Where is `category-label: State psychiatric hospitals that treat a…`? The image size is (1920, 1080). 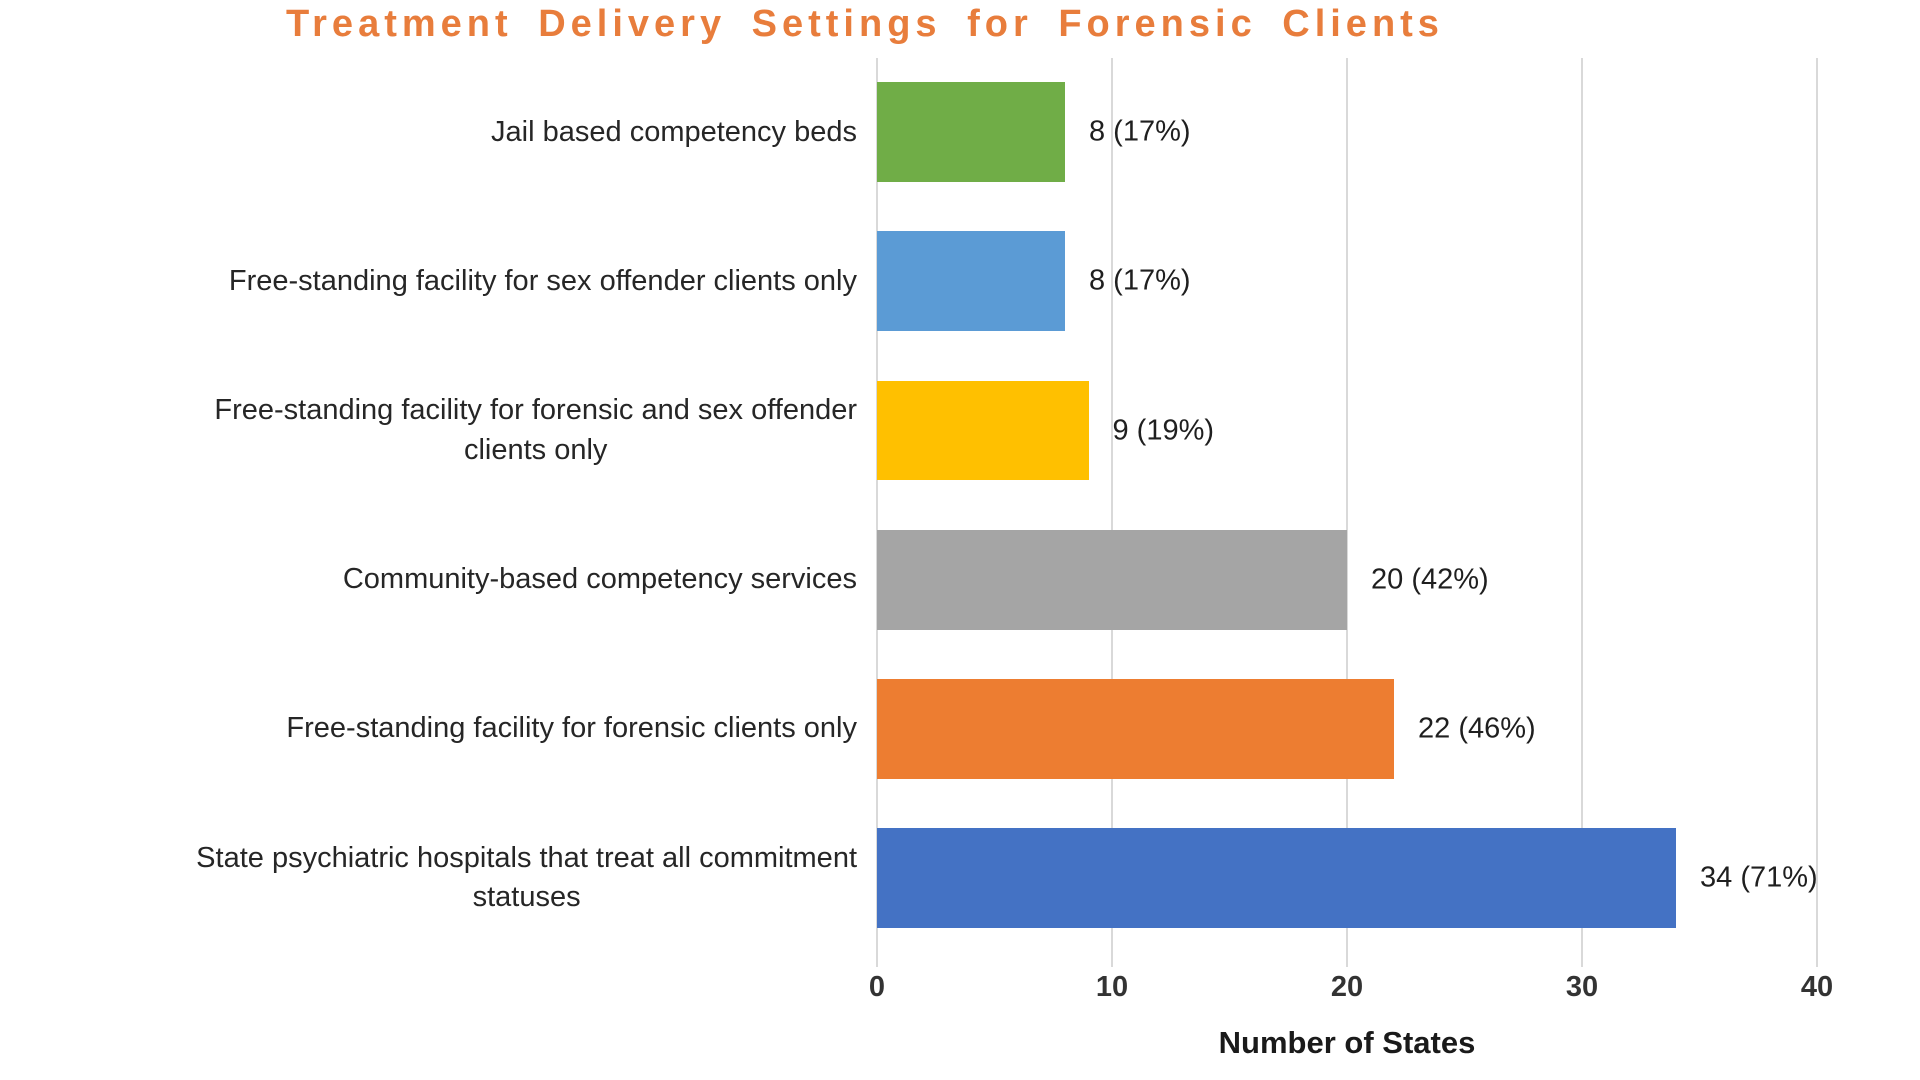
category-label: State psychiatric hospitals that treat a… is located at coordinates (438, 877).